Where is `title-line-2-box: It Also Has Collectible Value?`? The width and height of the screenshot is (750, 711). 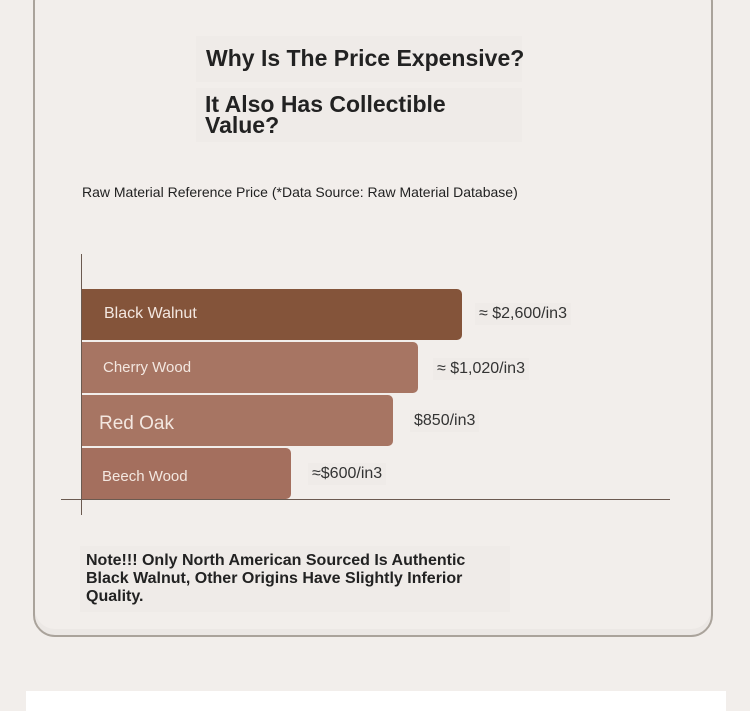 title-line-2-box: It Also Has Collectible Value? is located at coordinates (359, 115).